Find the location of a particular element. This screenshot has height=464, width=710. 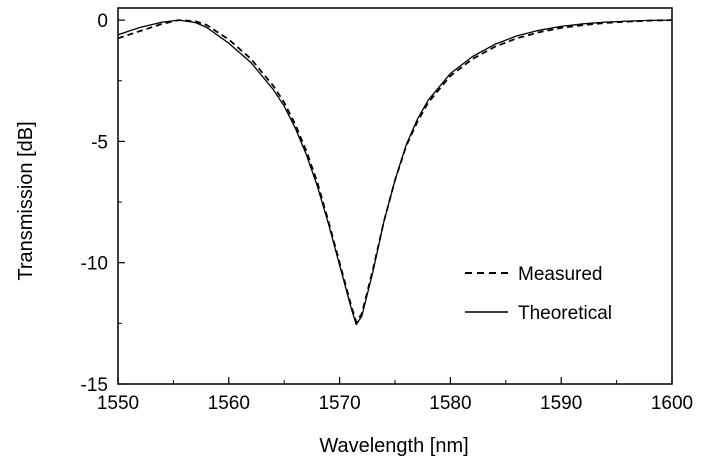

x-tick-label: 1570 is located at coordinates (339, 403).